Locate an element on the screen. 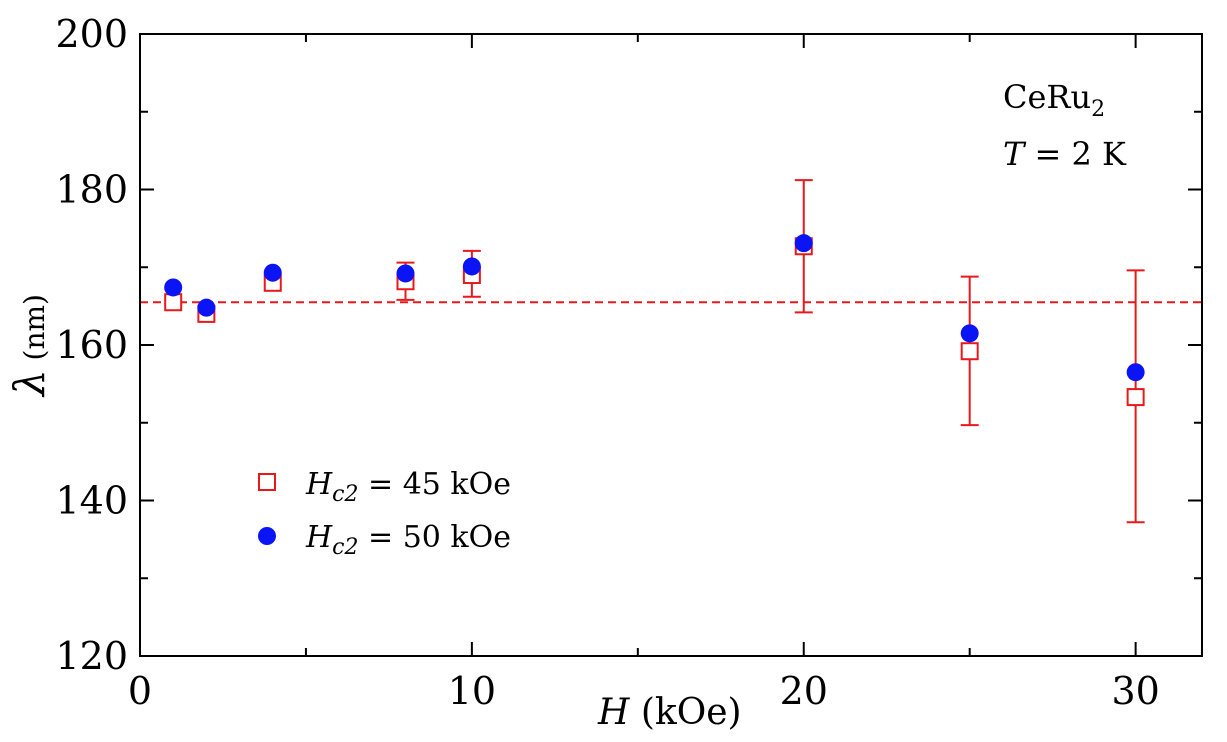 Image resolution: width=1227 pixels, height=742 pixels. y-axis-unit: (nm) is located at coordinates (34, 331).